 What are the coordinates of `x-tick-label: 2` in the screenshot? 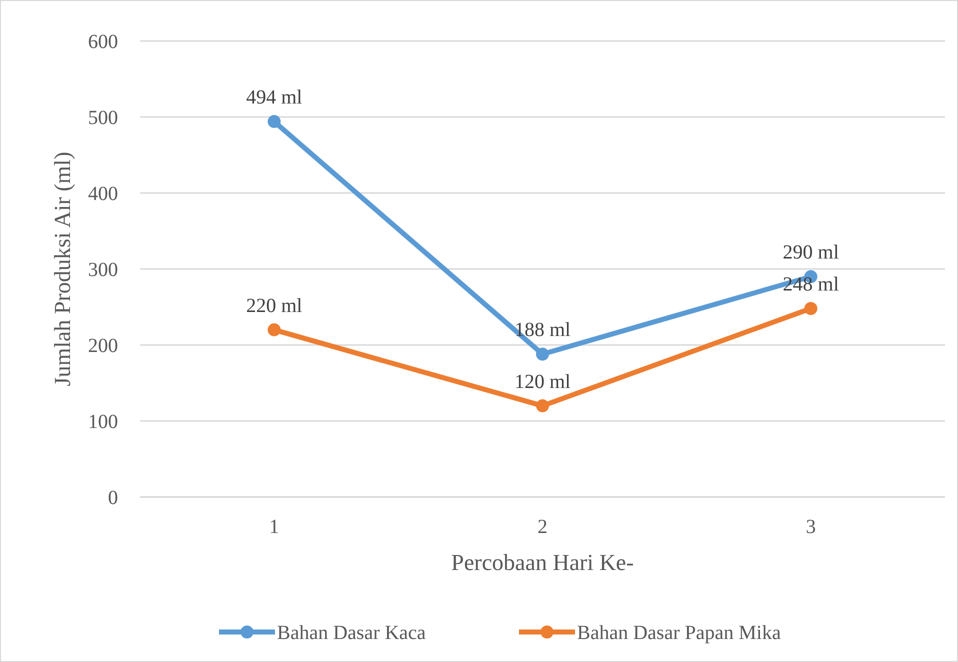 It's located at (543, 527).